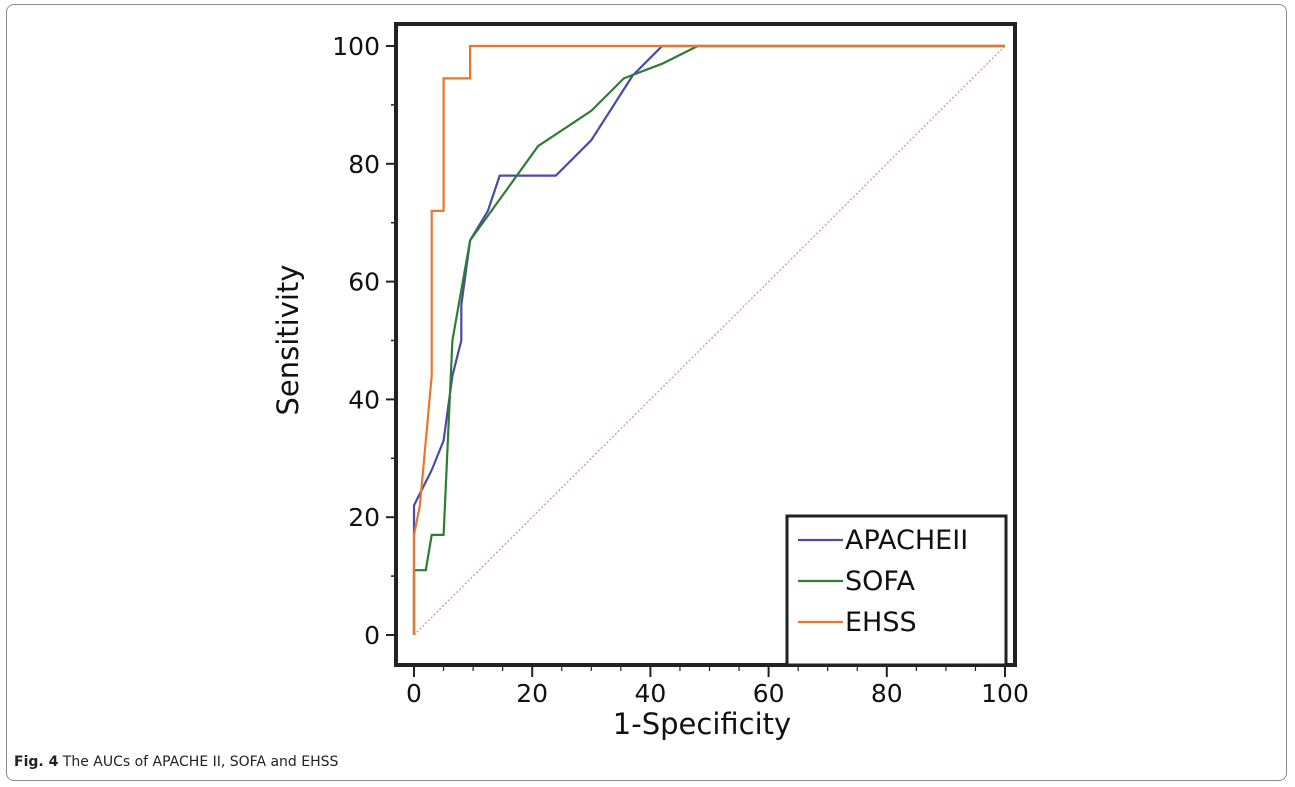 Image resolution: width=1295 pixels, height=787 pixels. Describe the element at coordinates (364, 341) in the screenshot. I see `y-axis: 0 20 40 60 80 100` at that location.